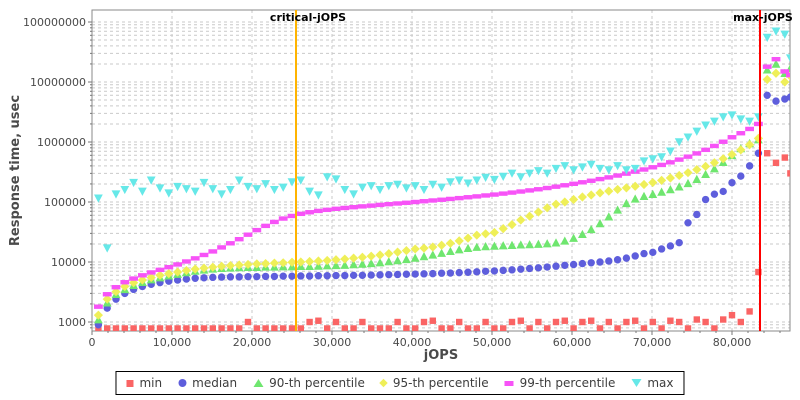 The width and height of the screenshot is (800, 400). I want to click on triangle-down-icon, so click(636, 383).